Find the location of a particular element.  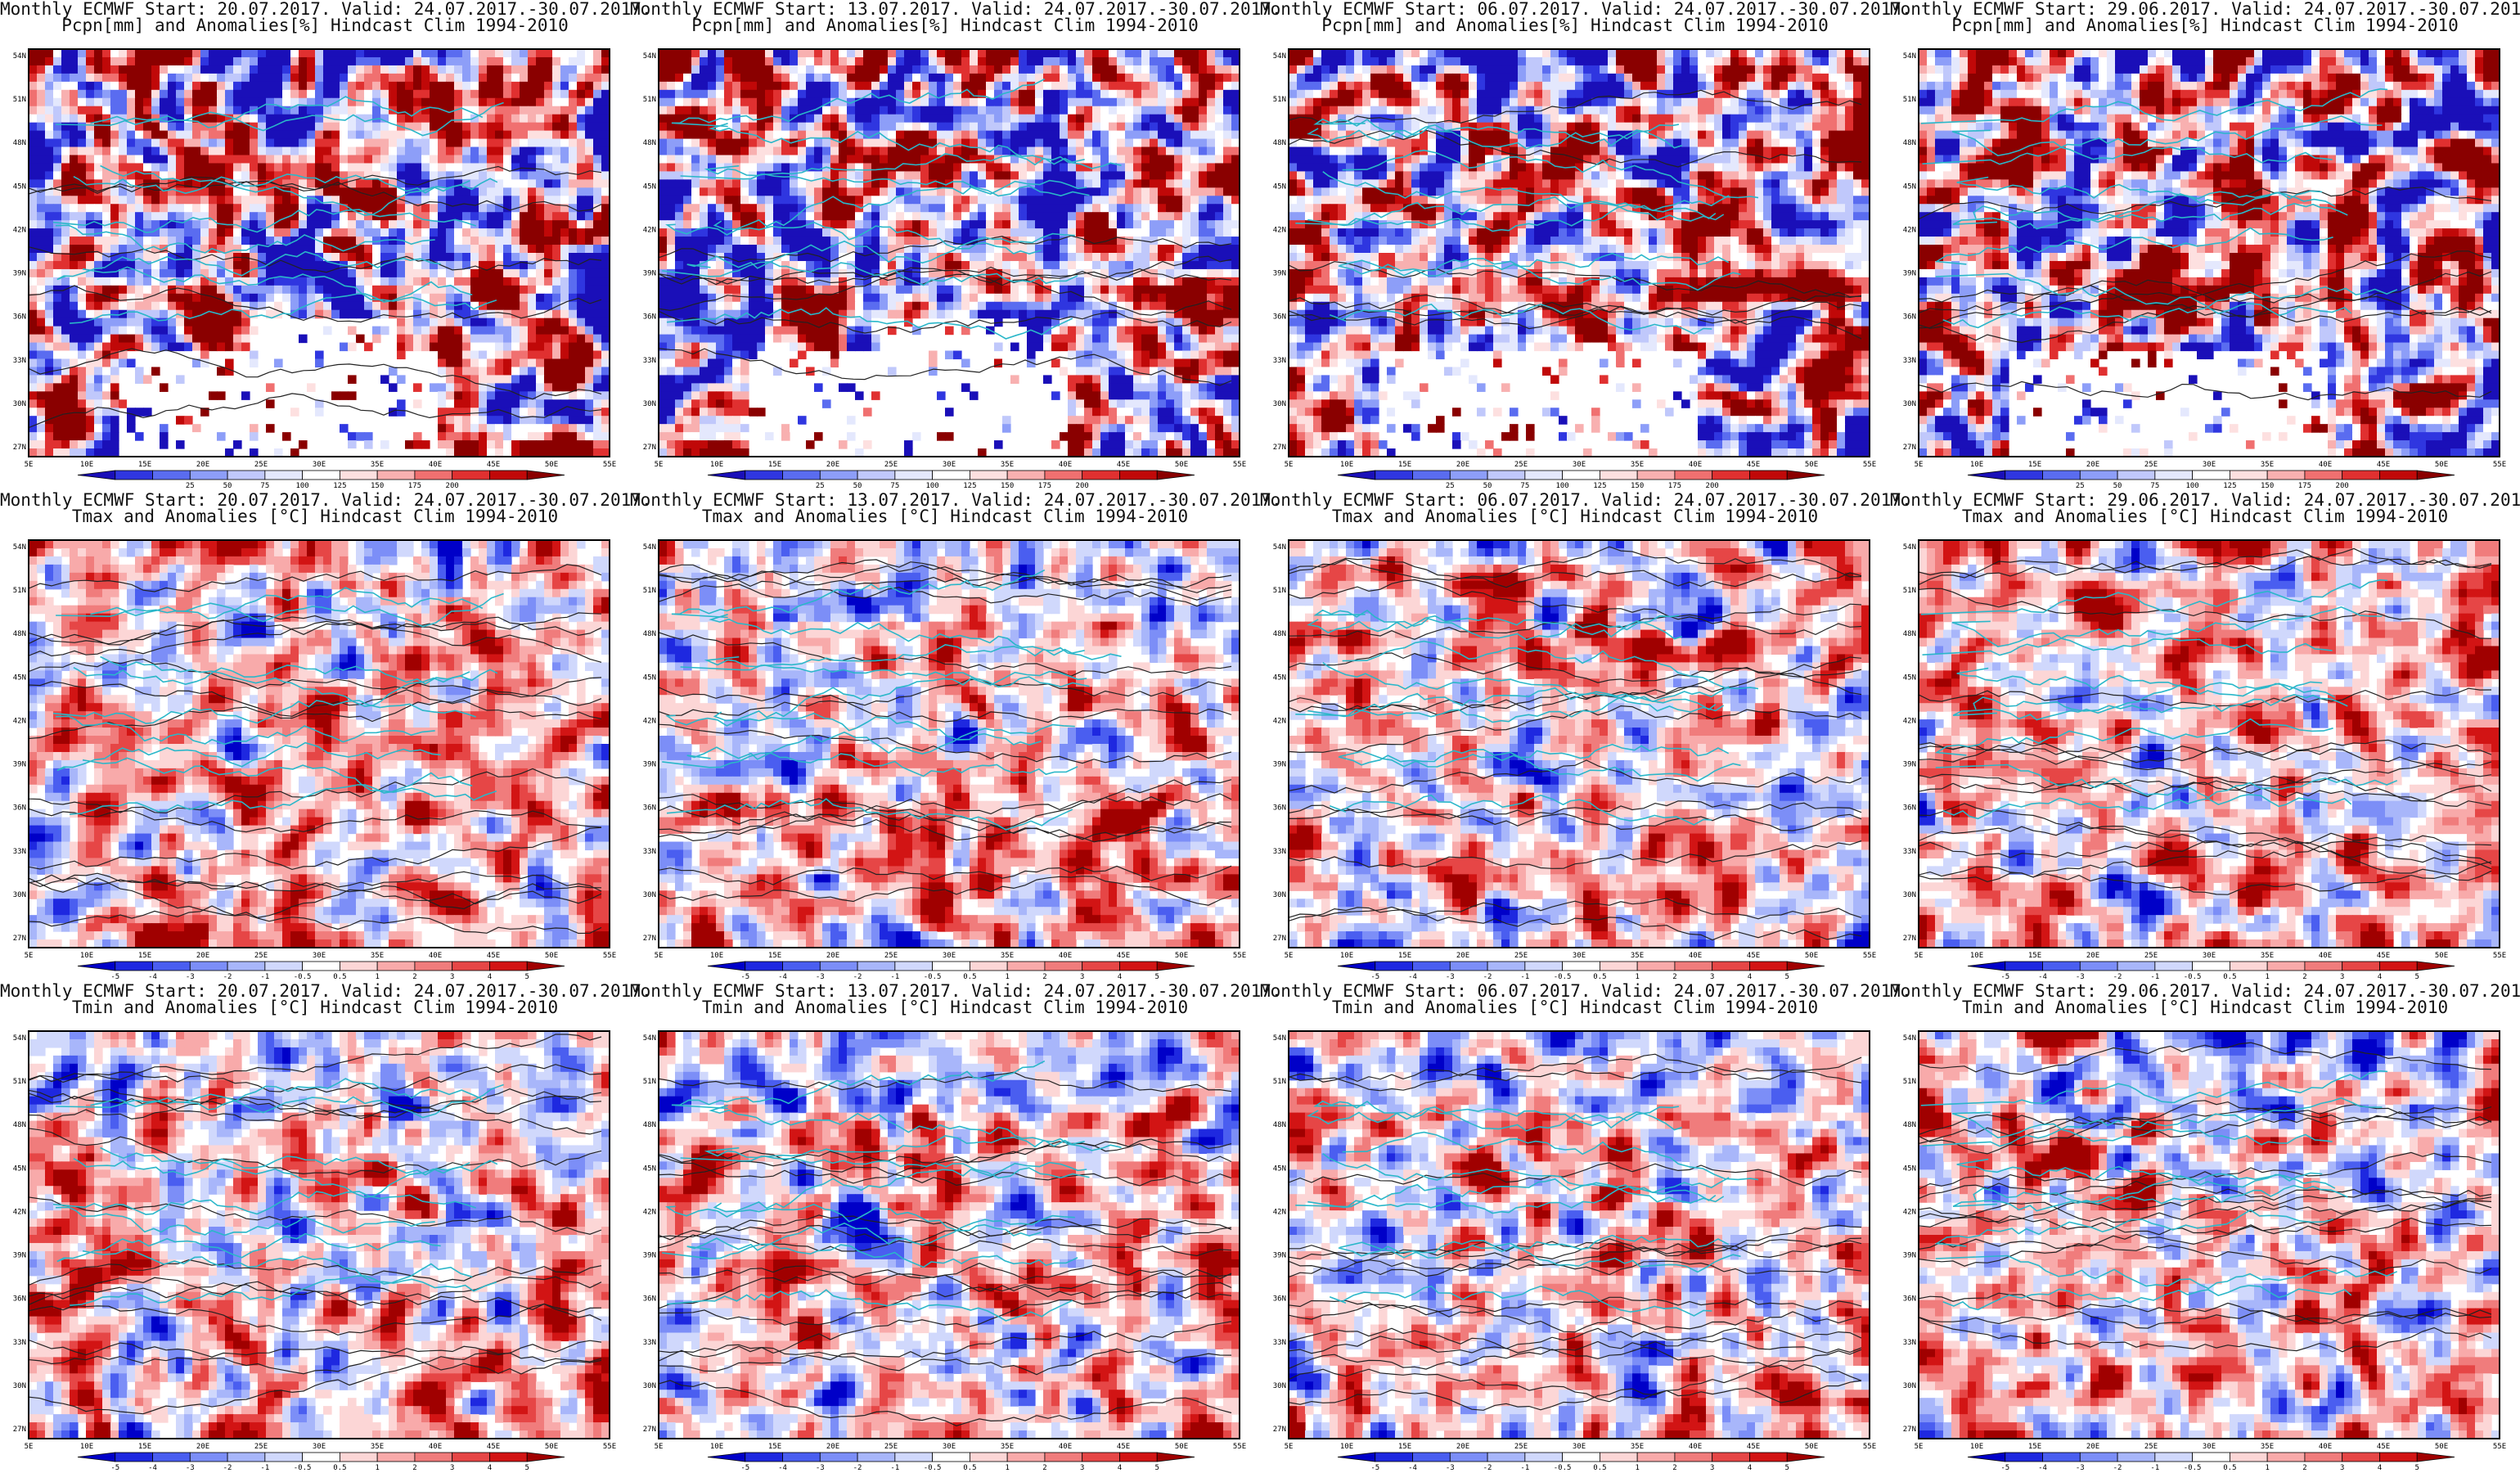

lon-tick-label: 30E is located at coordinates (2209, 1447).